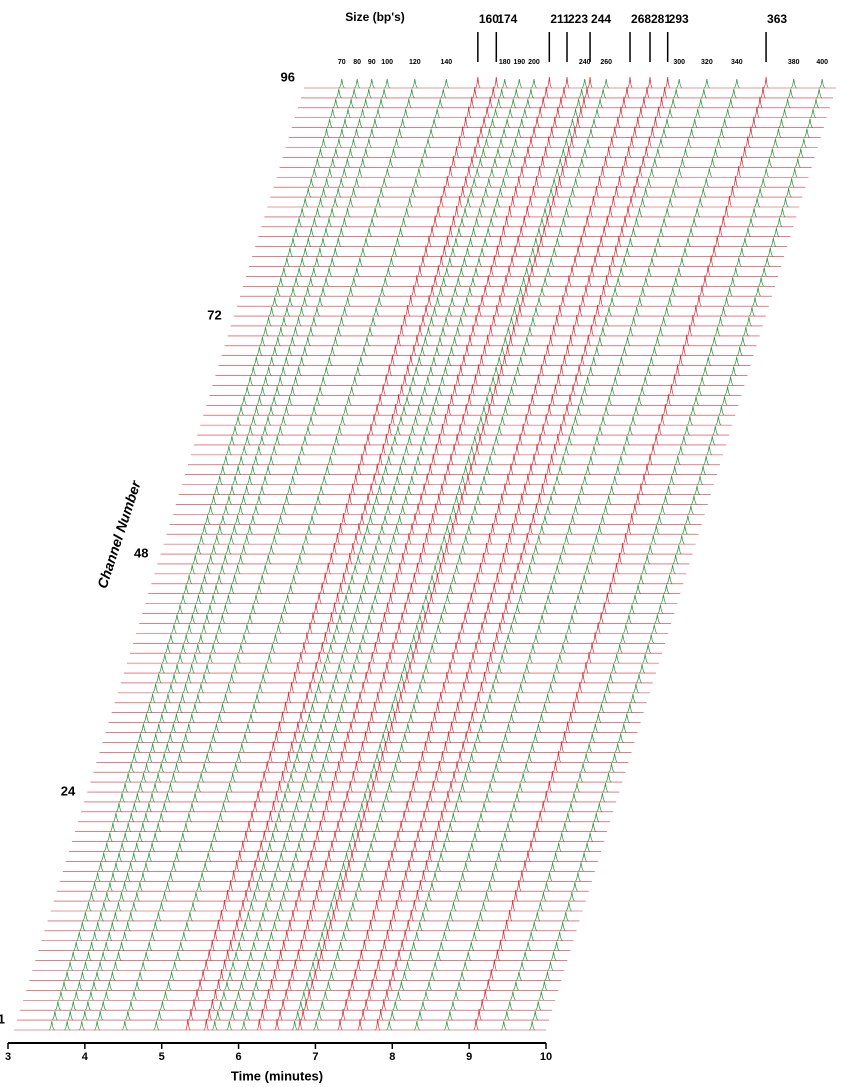 The width and height of the screenshot is (847, 1087). What do you see at coordinates (641, 19) in the screenshot?
I see `marker-size-label: 268` at bounding box center [641, 19].